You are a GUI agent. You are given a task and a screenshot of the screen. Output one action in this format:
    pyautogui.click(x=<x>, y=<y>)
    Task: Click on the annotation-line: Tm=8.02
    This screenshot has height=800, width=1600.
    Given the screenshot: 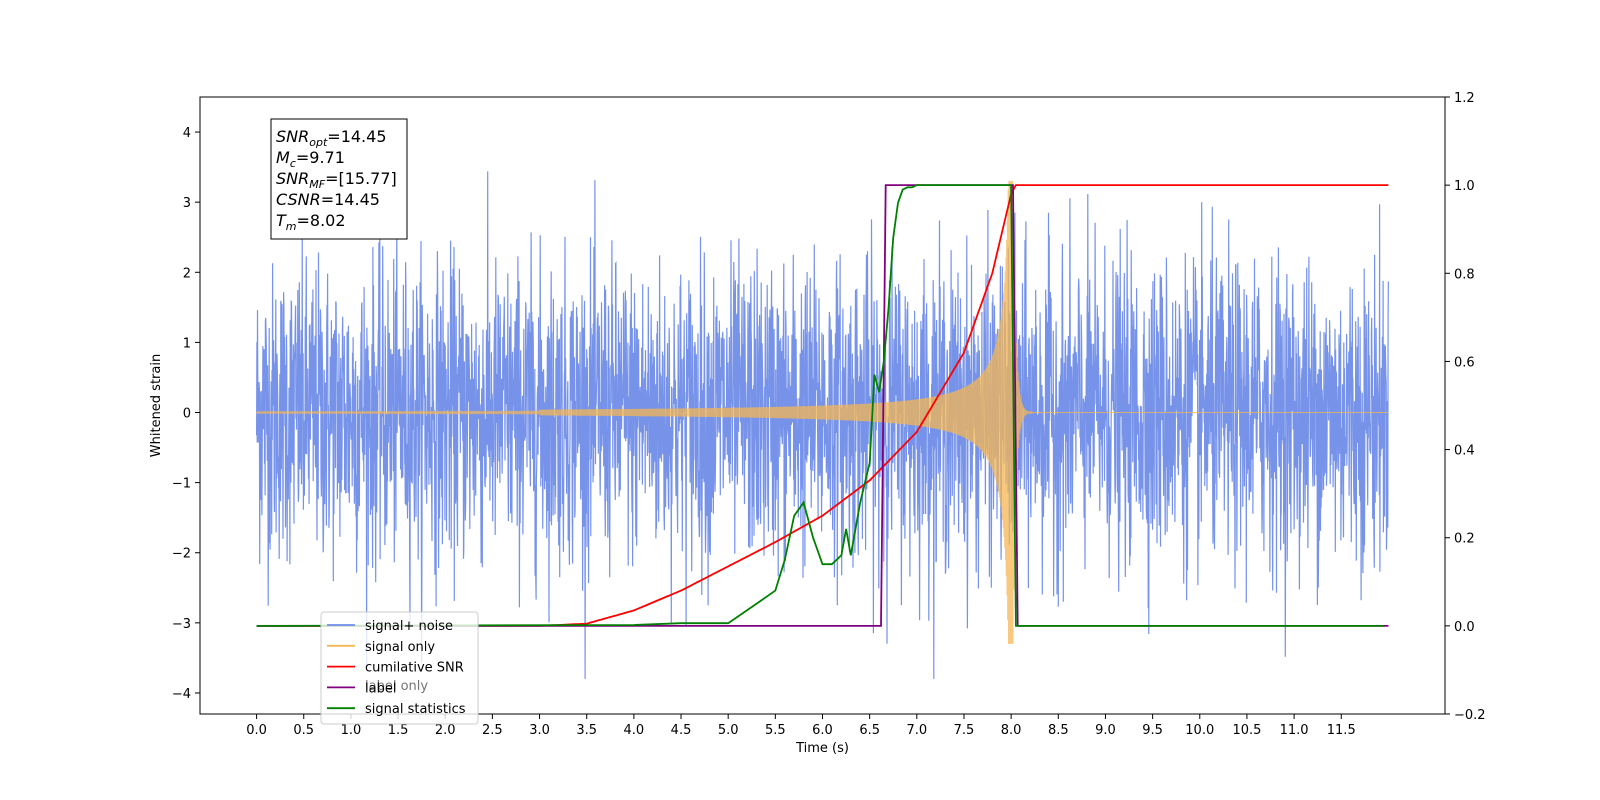 What is the action you would take?
    pyautogui.click(x=311, y=222)
    